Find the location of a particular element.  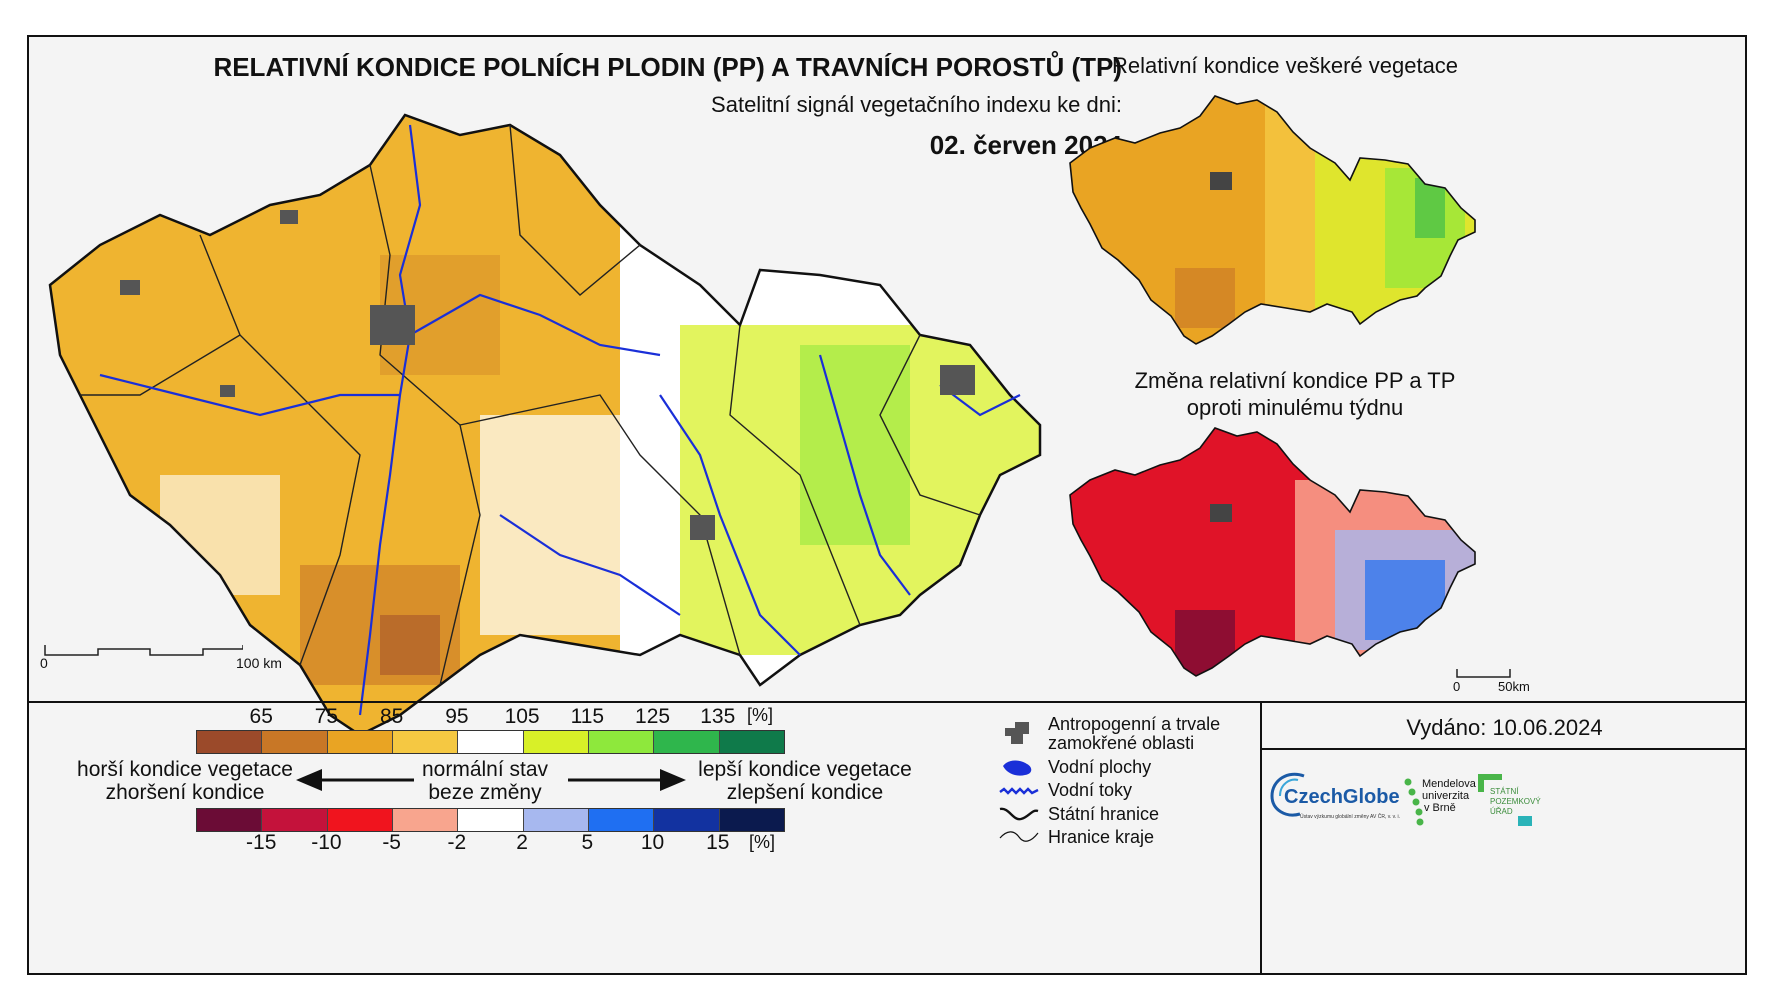

legend-better-line2: zlepšení kondice is located at coordinates (805, 792).